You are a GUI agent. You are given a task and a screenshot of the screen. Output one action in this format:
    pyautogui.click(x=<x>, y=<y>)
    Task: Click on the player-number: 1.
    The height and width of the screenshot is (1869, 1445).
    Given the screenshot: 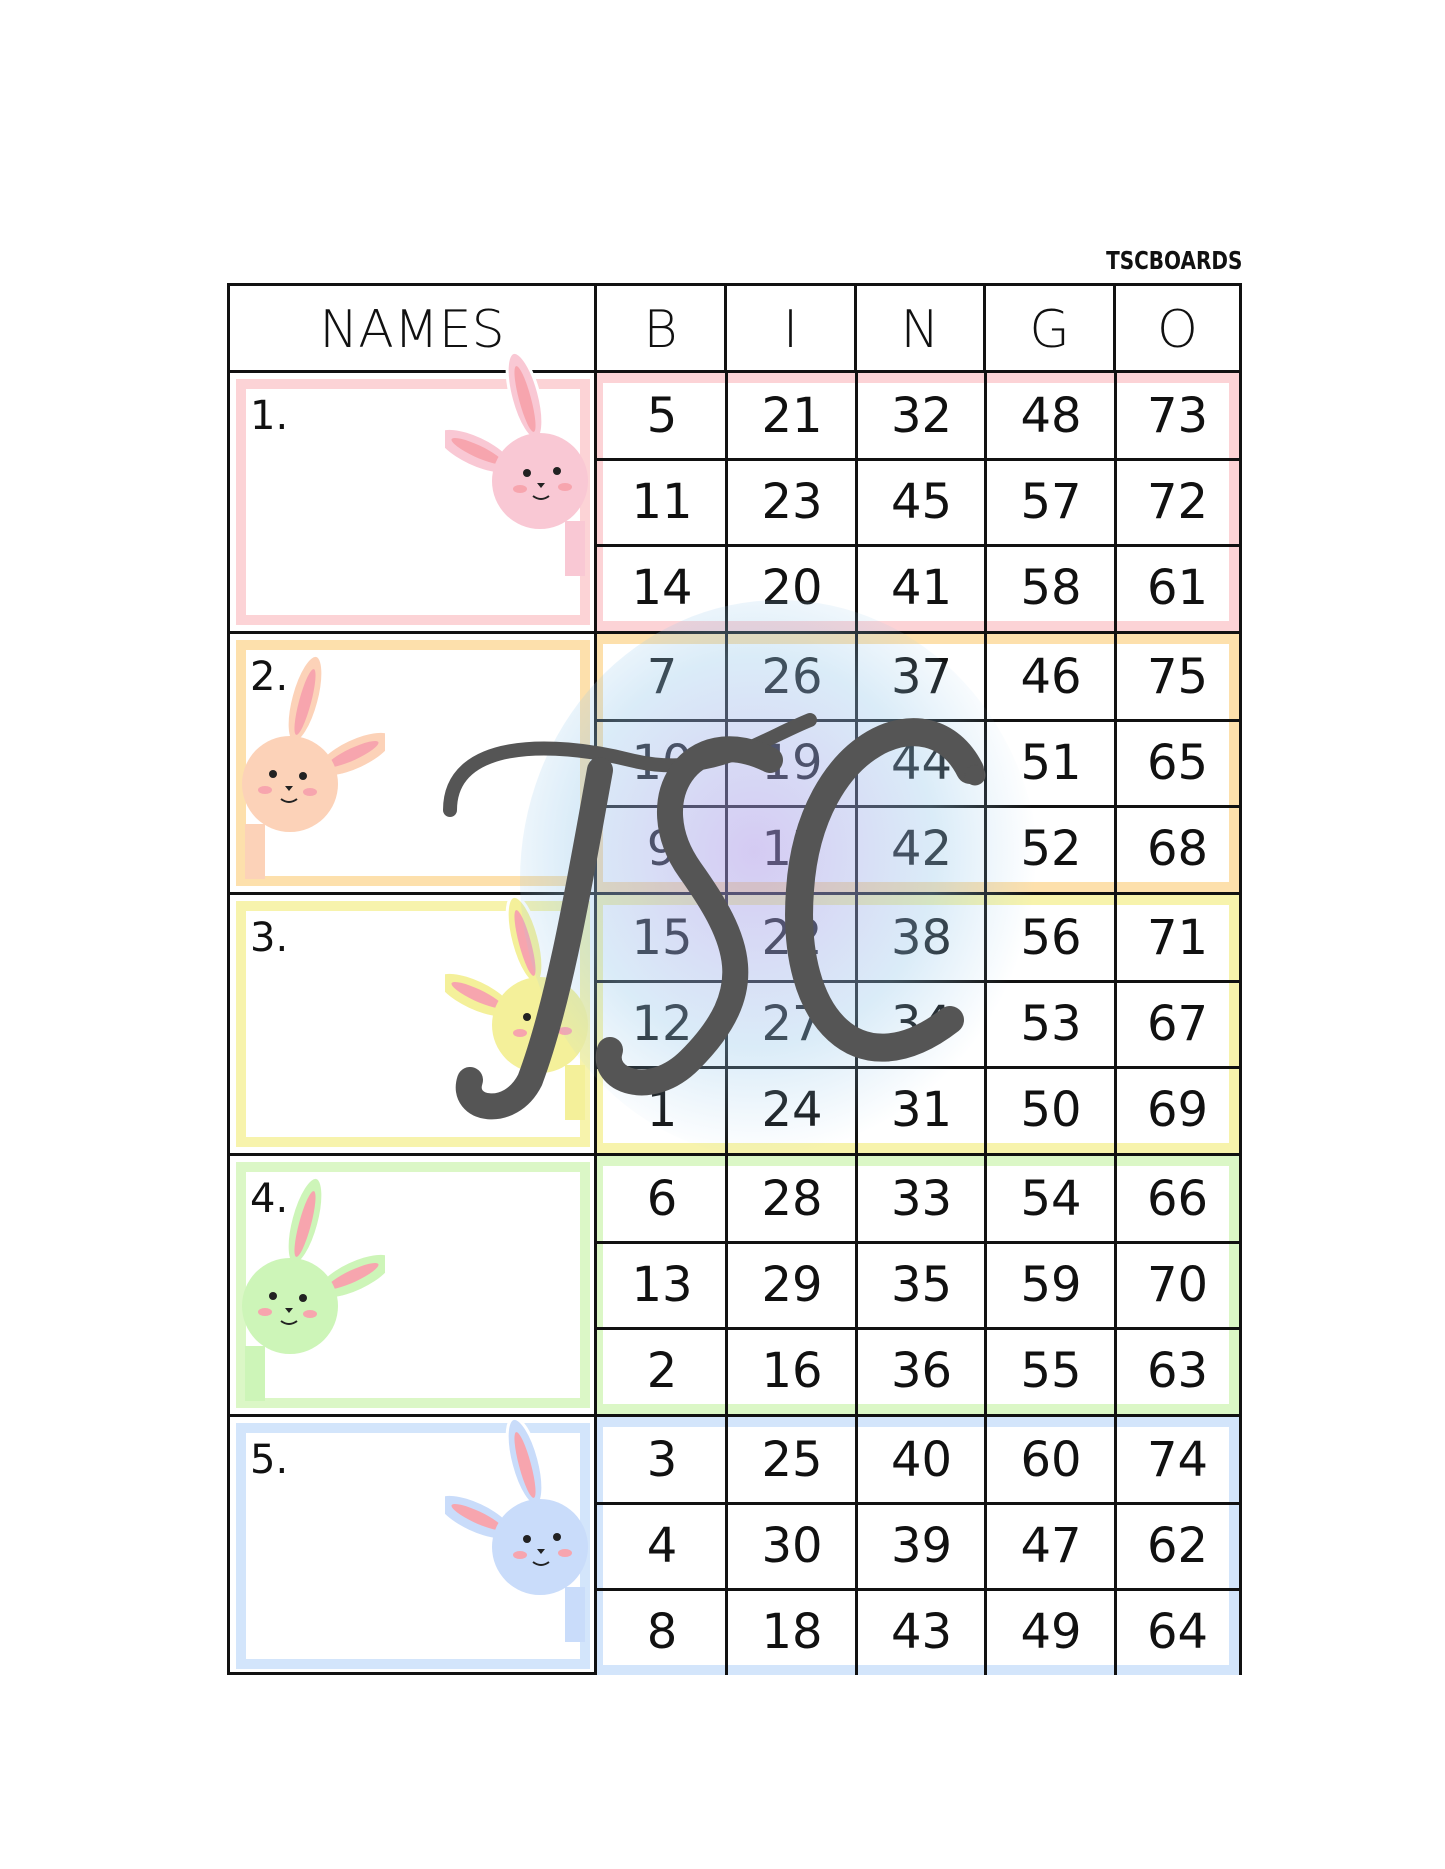 What is the action you would take?
    pyautogui.click(x=269, y=416)
    